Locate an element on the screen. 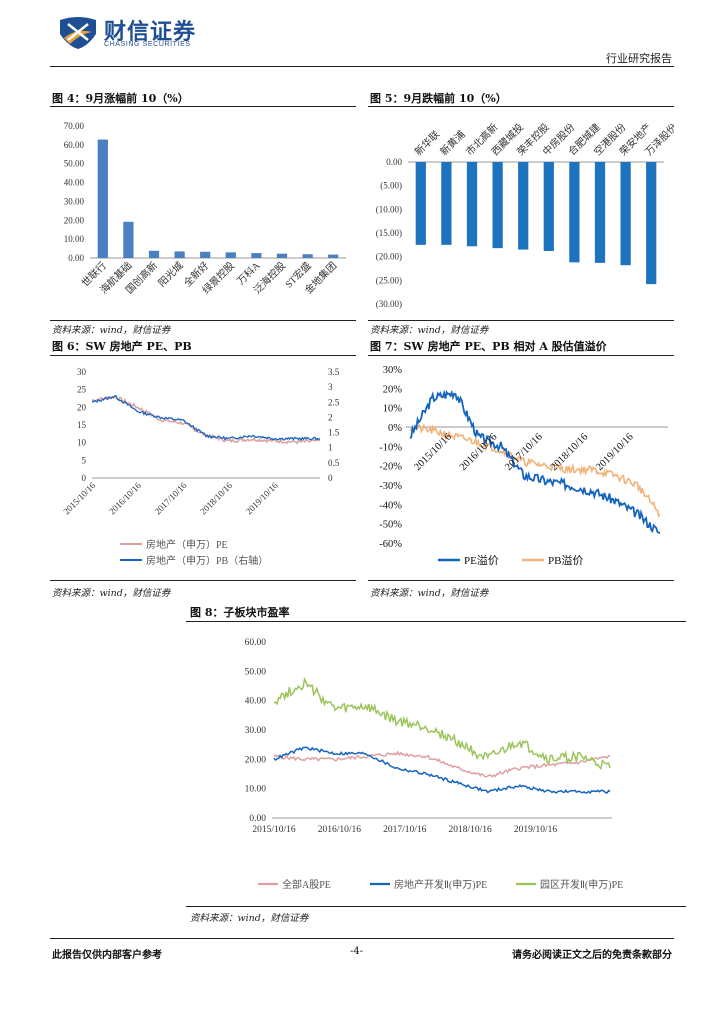 The height and width of the screenshot is (1024, 724). fig5-title: 图 5：9月跌幅前 10（%） is located at coordinates (438, 98).